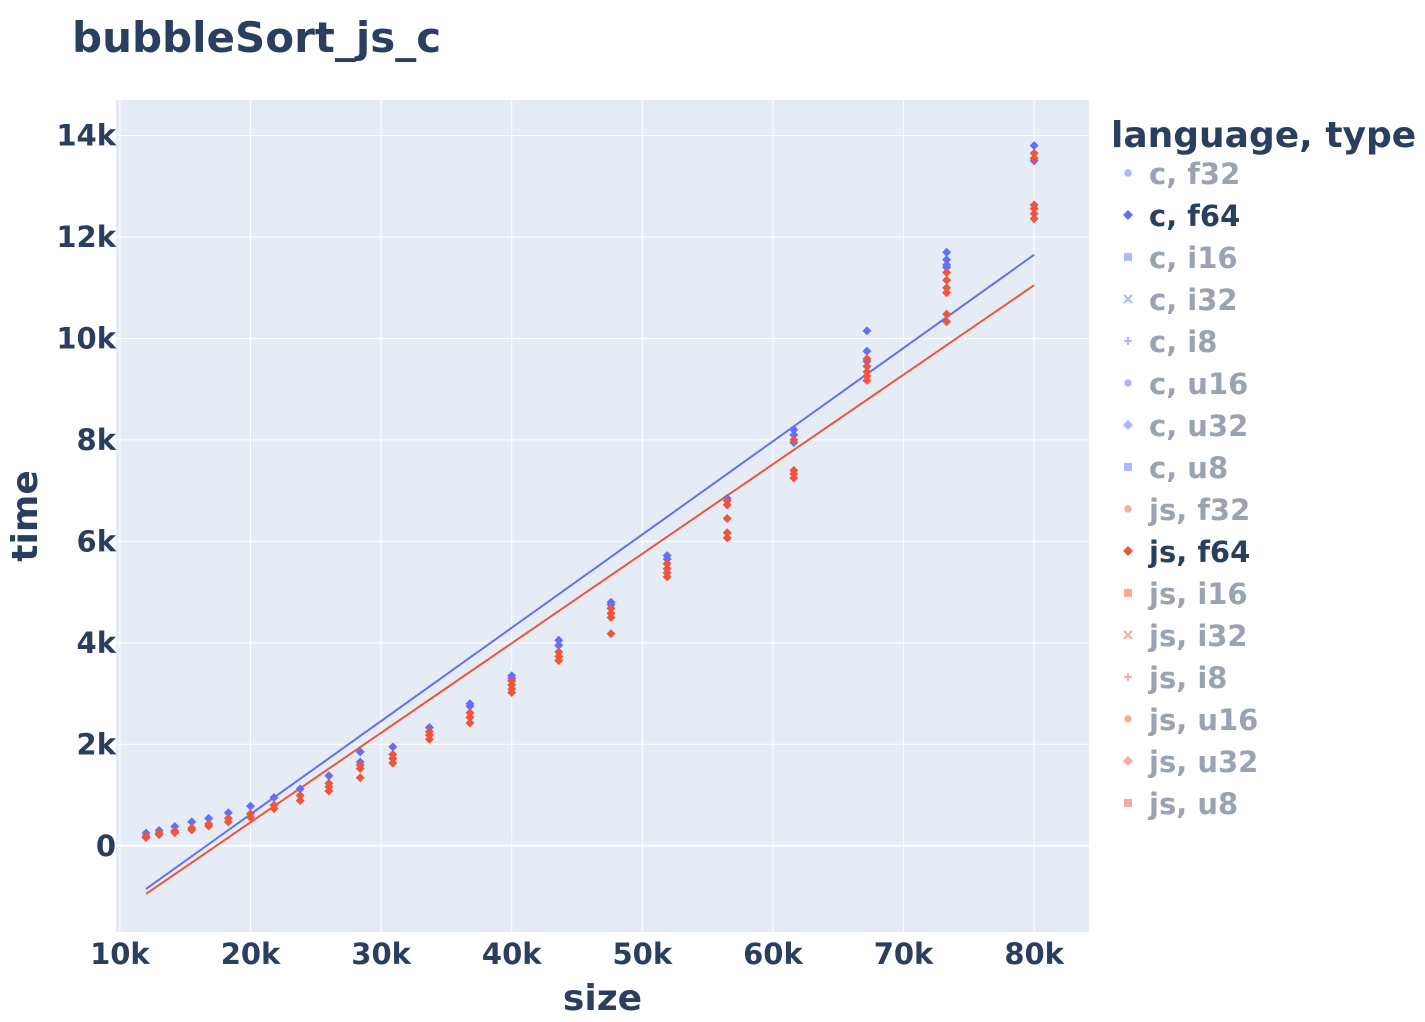 The image size is (1425, 1022). I want to click on legend-item: c, u16, so click(1186, 384).